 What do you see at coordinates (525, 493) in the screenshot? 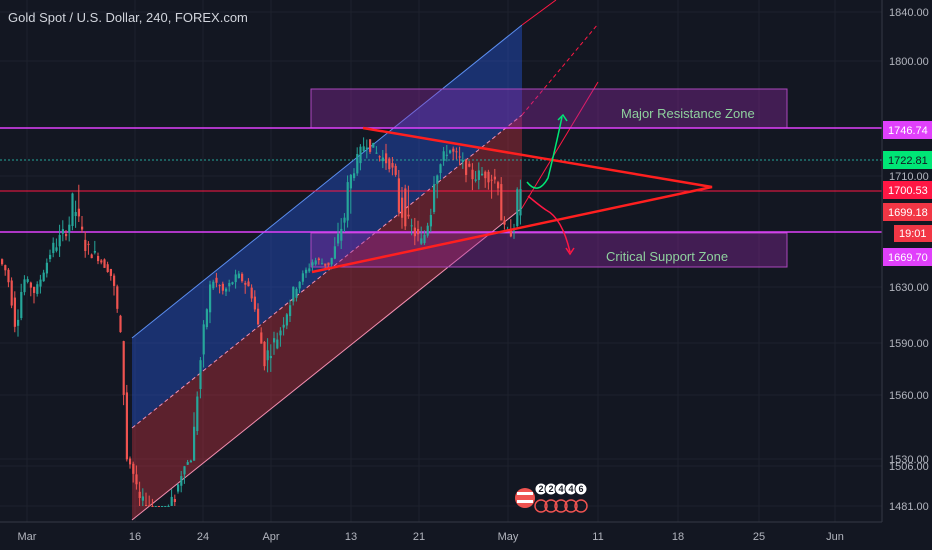
I see `flag-icon-stripe` at bounding box center [525, 493].